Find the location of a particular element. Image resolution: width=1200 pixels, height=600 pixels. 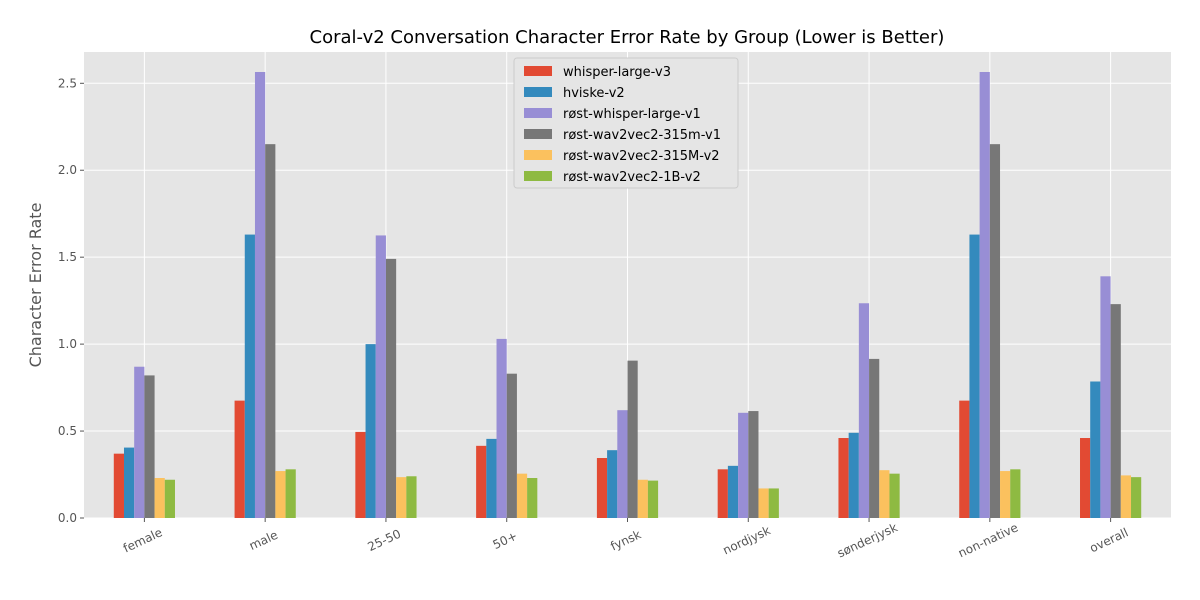

y-tick-label: 0.0 is located at coordinates (67, 518).